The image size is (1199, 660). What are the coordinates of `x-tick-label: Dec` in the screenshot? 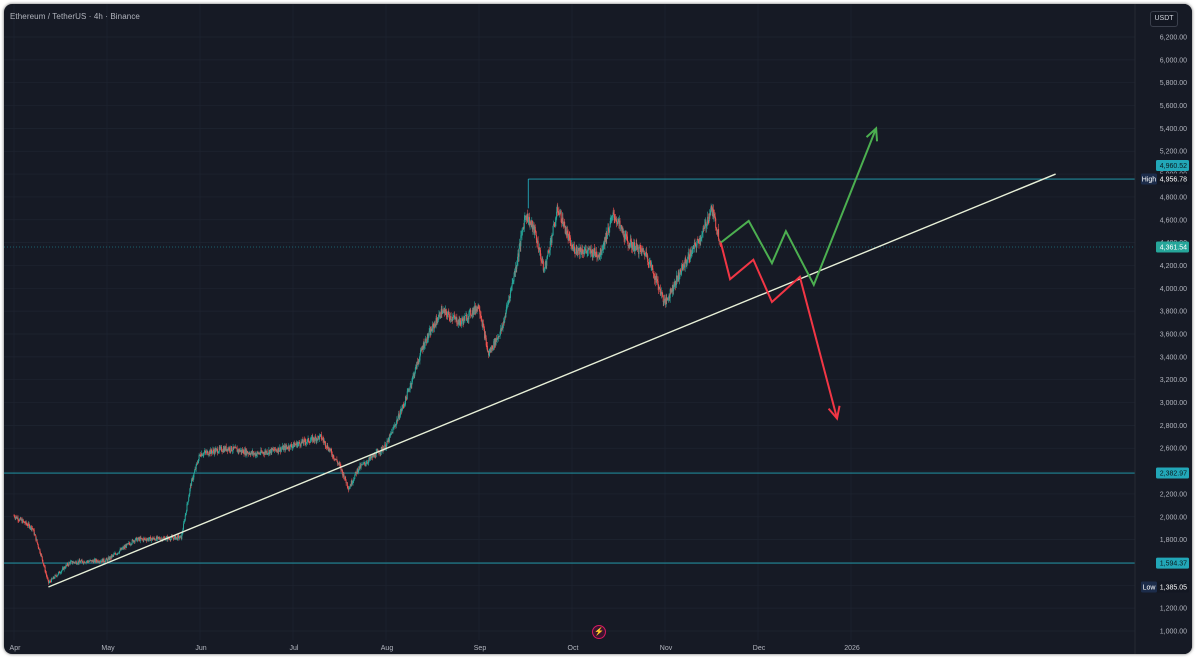 It's located at (759, 648).